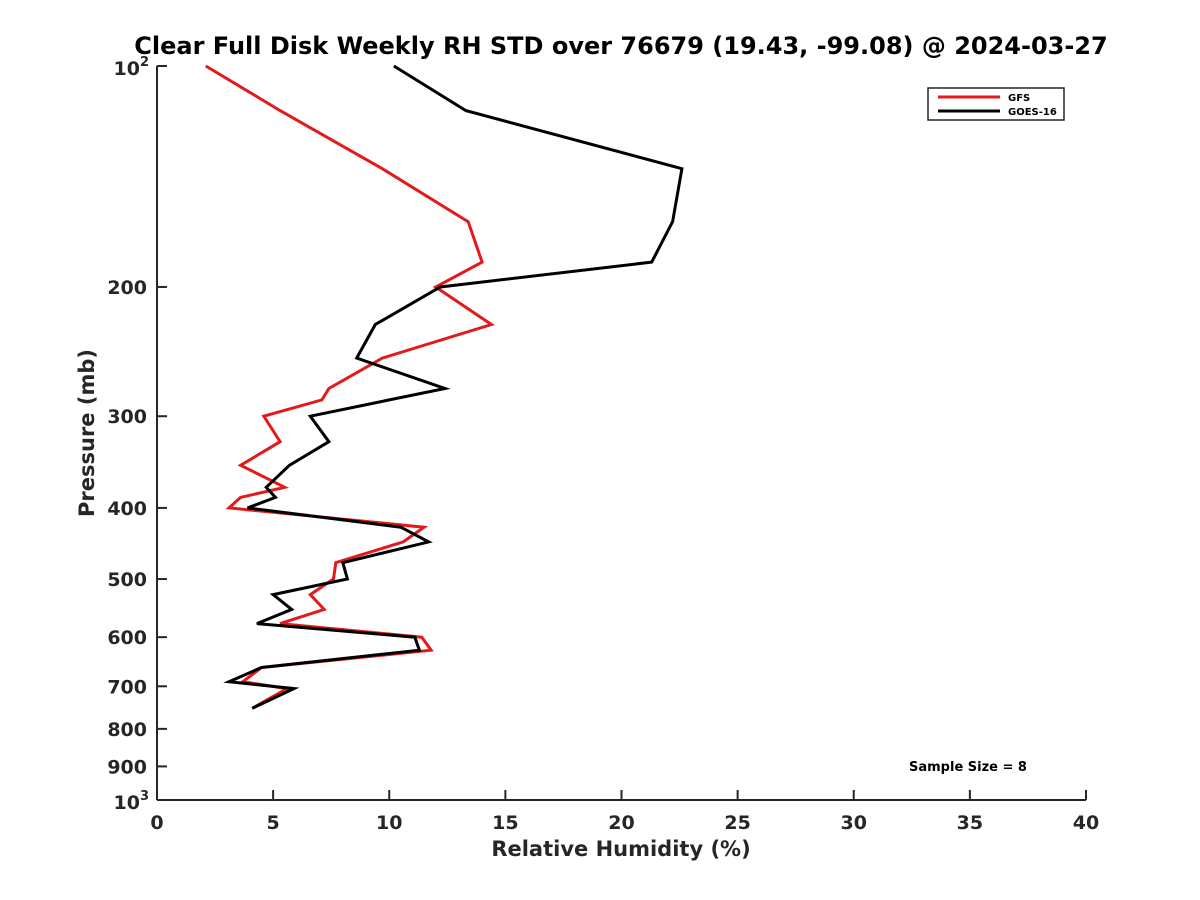  What do you see at coordinates (737, 823) in the screenshot?
I see `x-tick-label: 25` at bounding box center [737, 823].